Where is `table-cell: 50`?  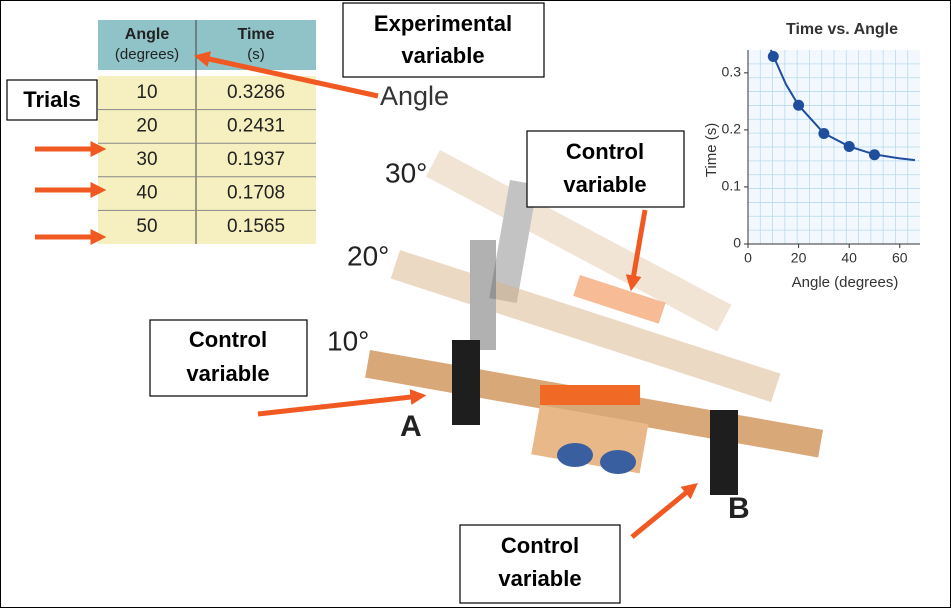 table-cell: 50 is located at coordinates (146, 226).